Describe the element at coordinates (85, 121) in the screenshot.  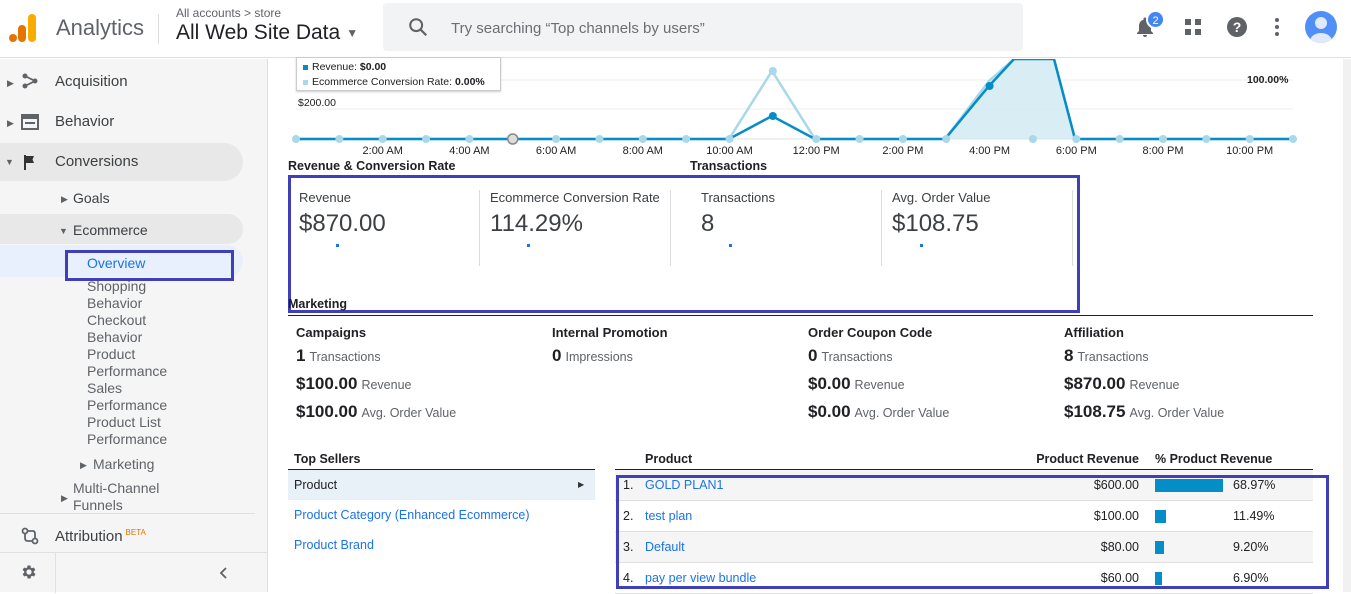
I see `sidebar-item-behavior: Behavior` at that location.